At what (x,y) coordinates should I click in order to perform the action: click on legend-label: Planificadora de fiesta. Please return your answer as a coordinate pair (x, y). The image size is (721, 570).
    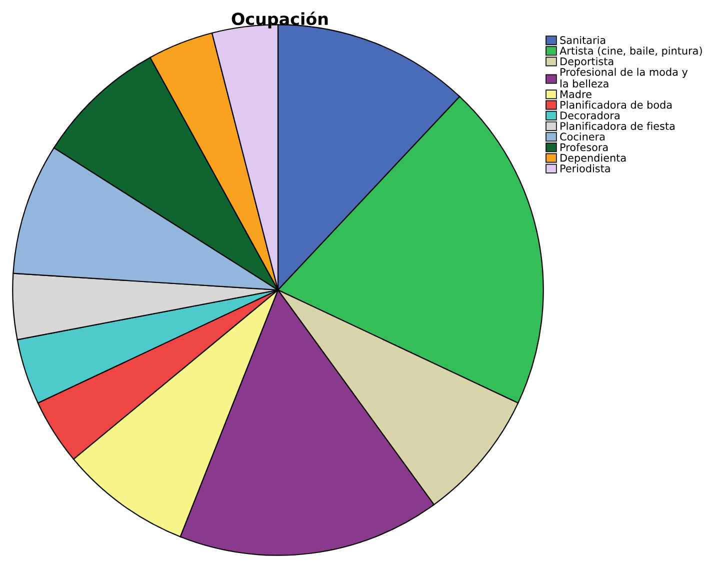
    Looking at the image, I should click on (617, 126).